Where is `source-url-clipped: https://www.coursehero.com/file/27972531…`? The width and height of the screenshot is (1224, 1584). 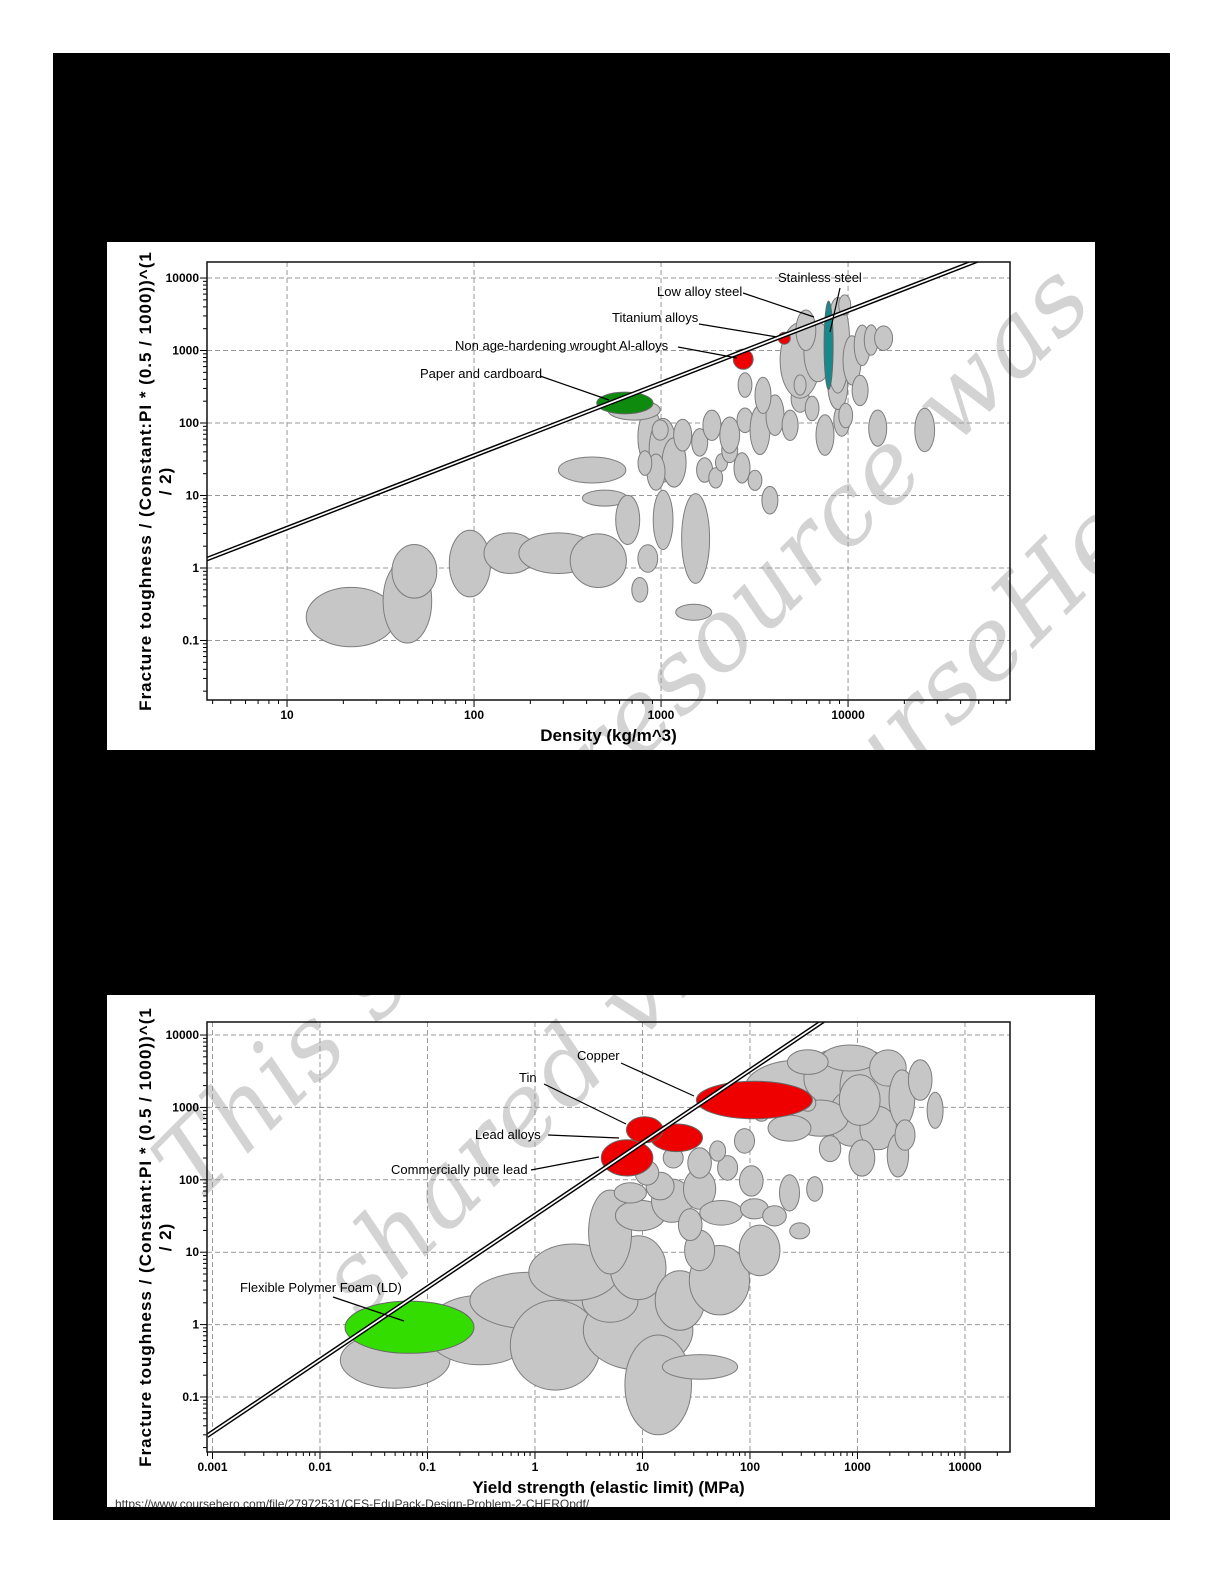 source-url-clipped: https://www.coursehero.com/file/27972531… is located at coordinates (352, 1502).